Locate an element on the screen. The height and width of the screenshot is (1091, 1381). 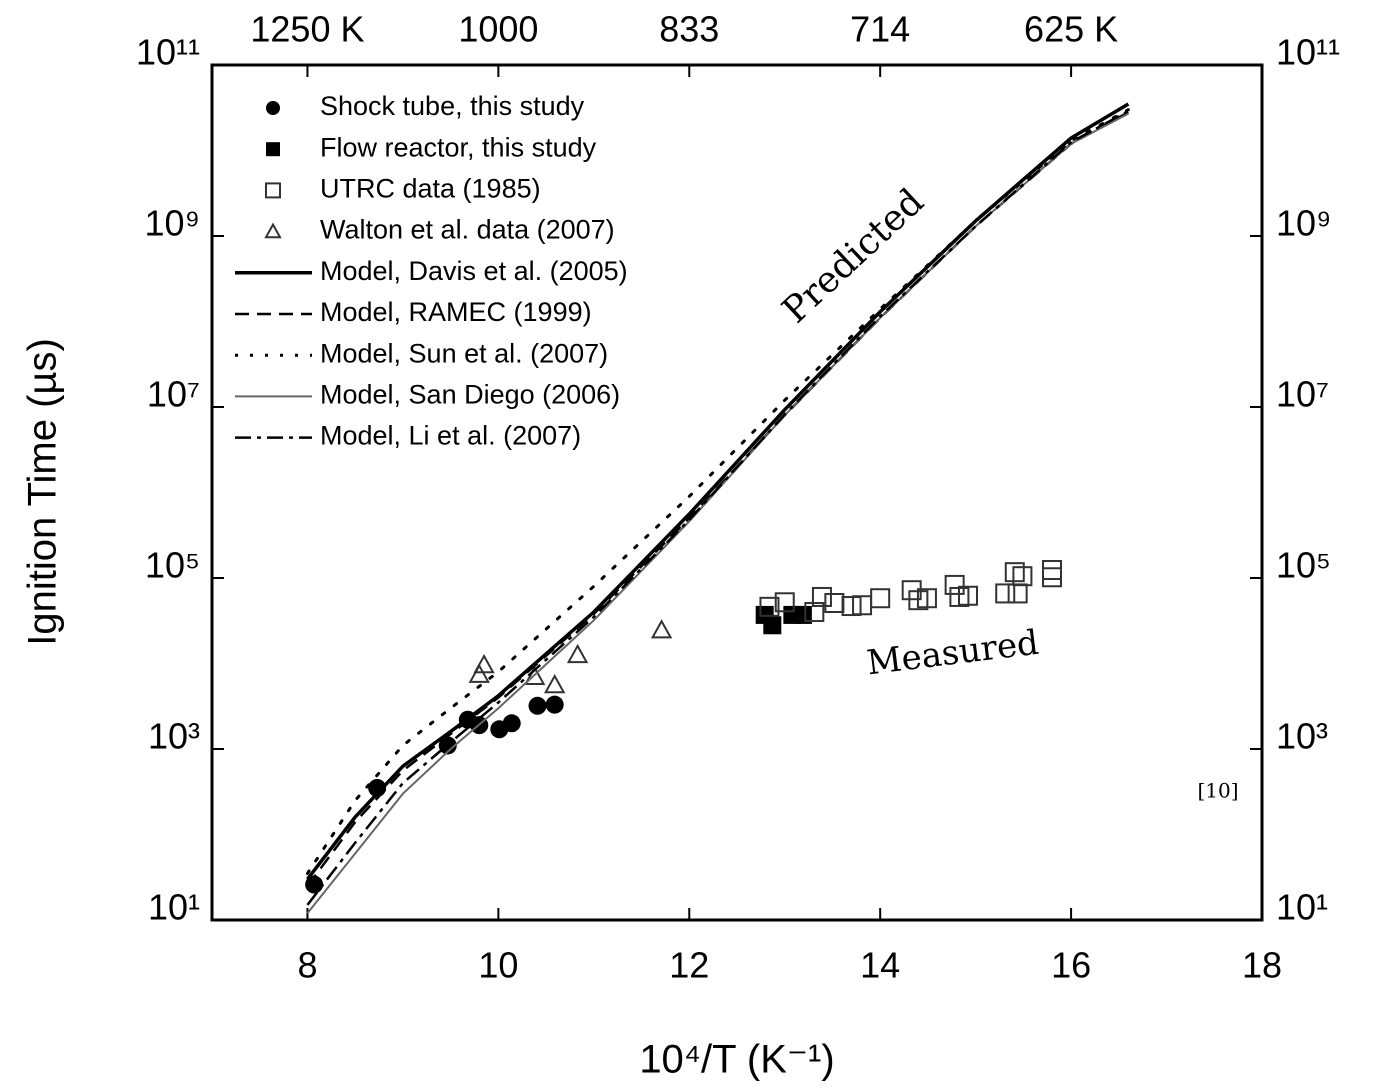
annotation: [10] is located at coordinates (1217, 791).